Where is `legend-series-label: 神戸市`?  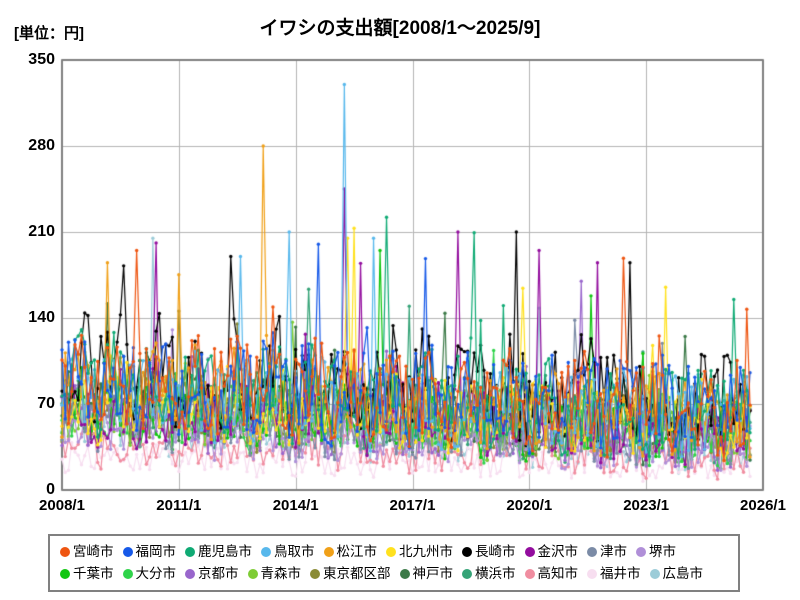 legend-series-label: 神戸市 is located at coordinates (433, 573).